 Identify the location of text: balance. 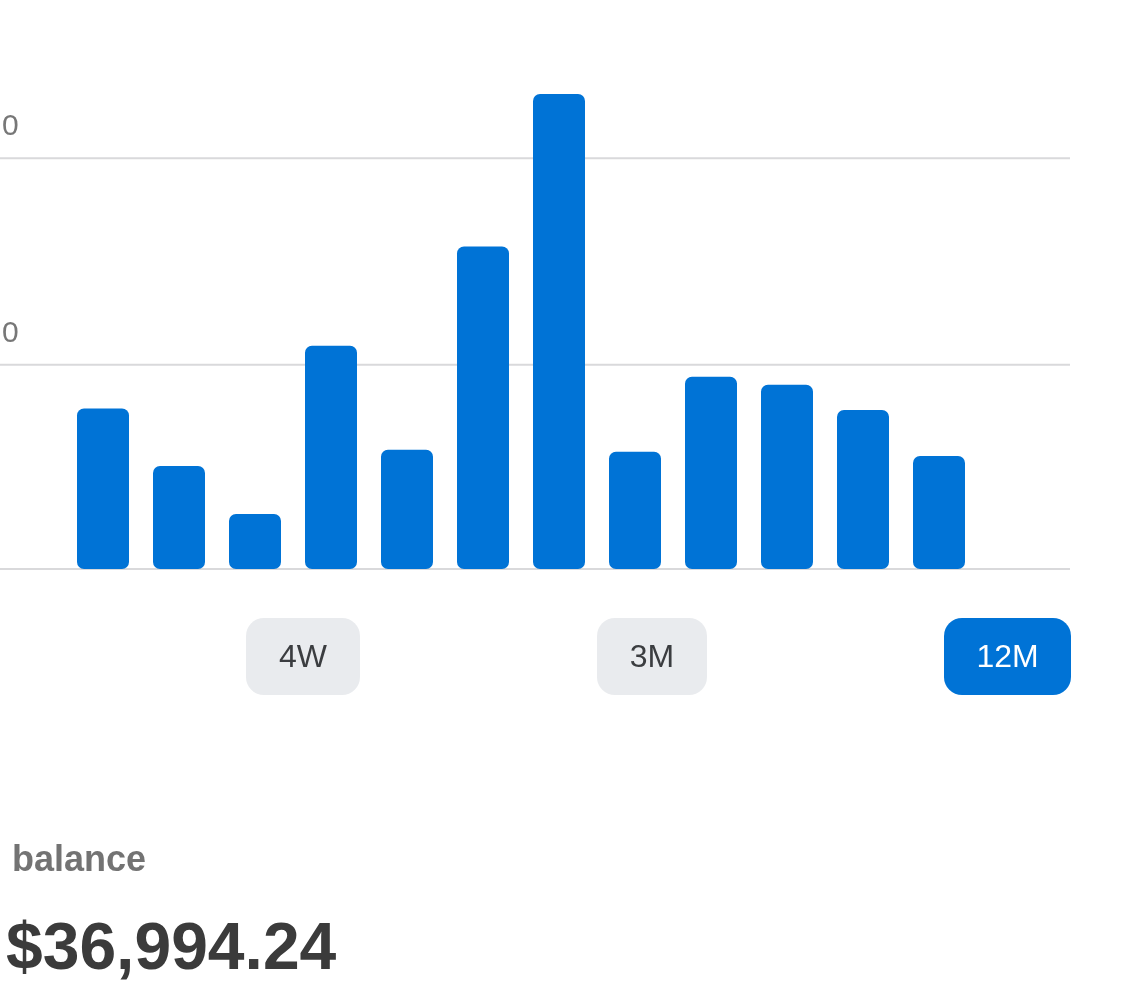
(79, 859).